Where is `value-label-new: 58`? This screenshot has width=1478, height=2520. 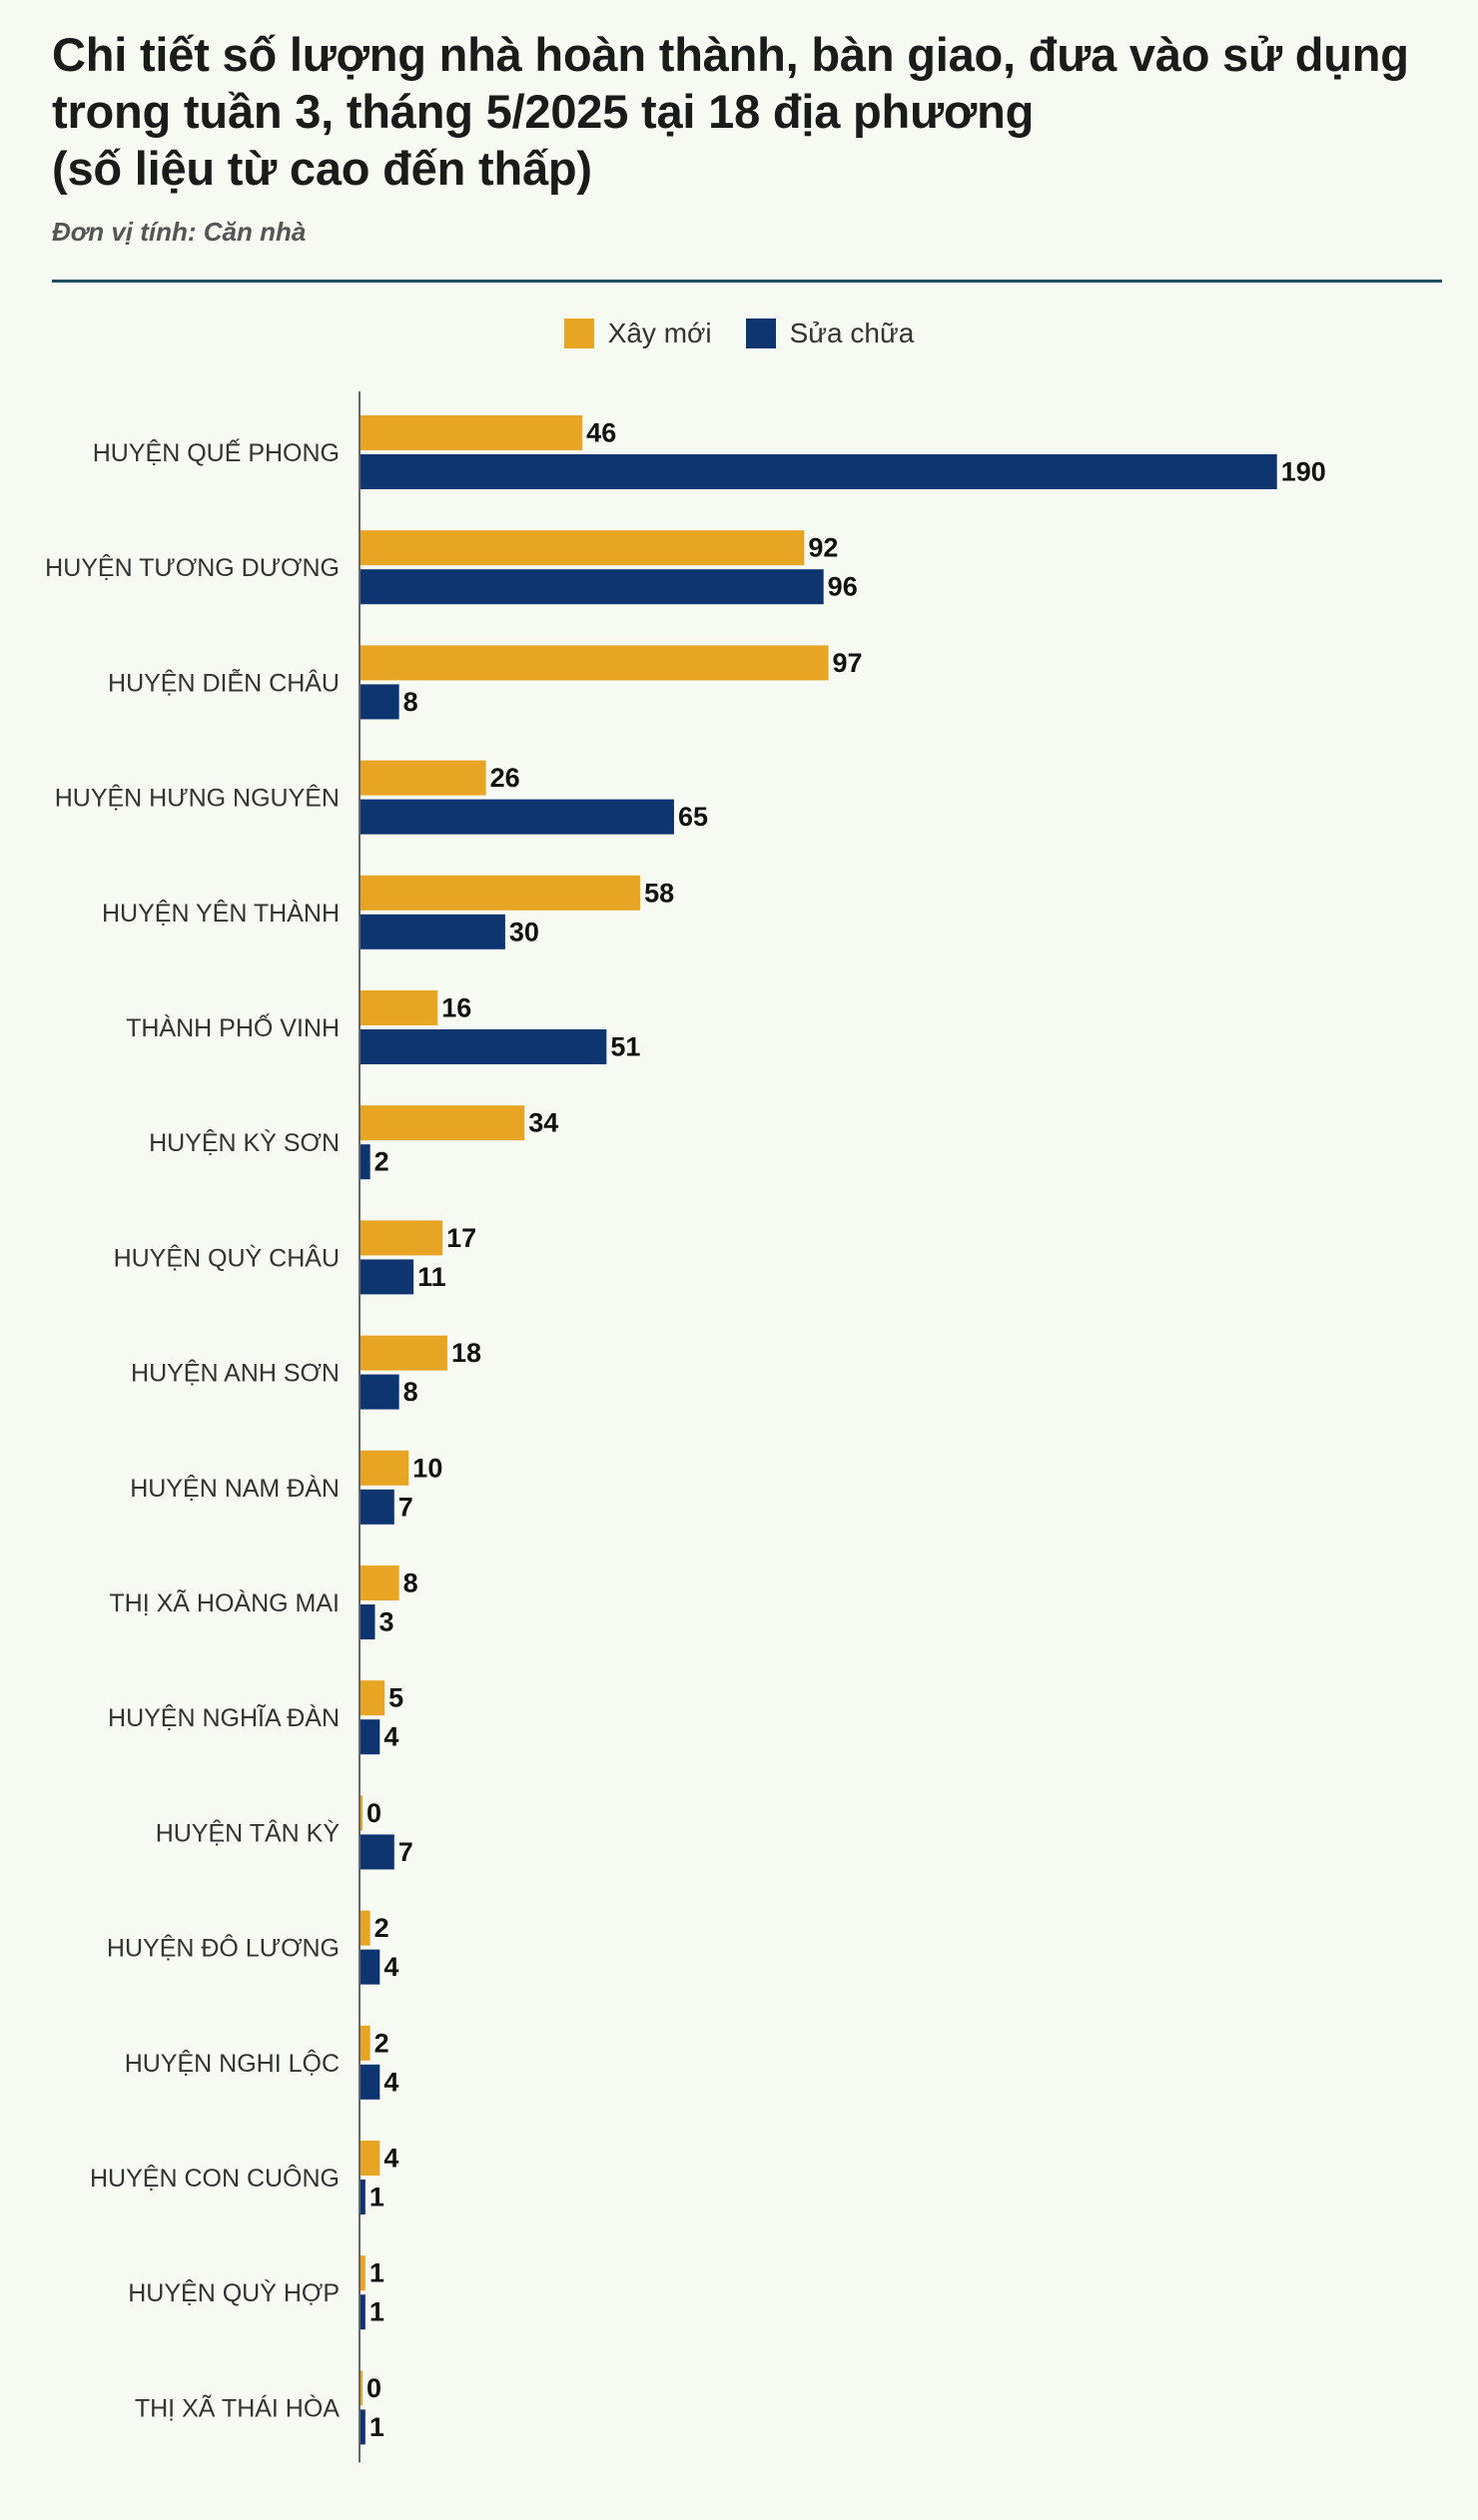 value-label-new: 58 is located at coordinates (659, 893).